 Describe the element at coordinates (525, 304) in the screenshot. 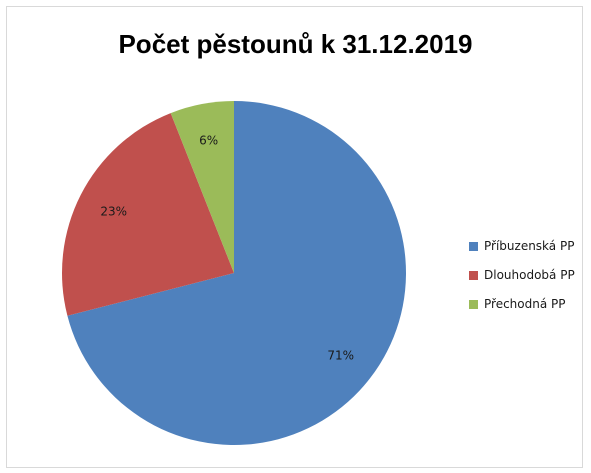

I see `legend-label: Přechodná PP` at that location.